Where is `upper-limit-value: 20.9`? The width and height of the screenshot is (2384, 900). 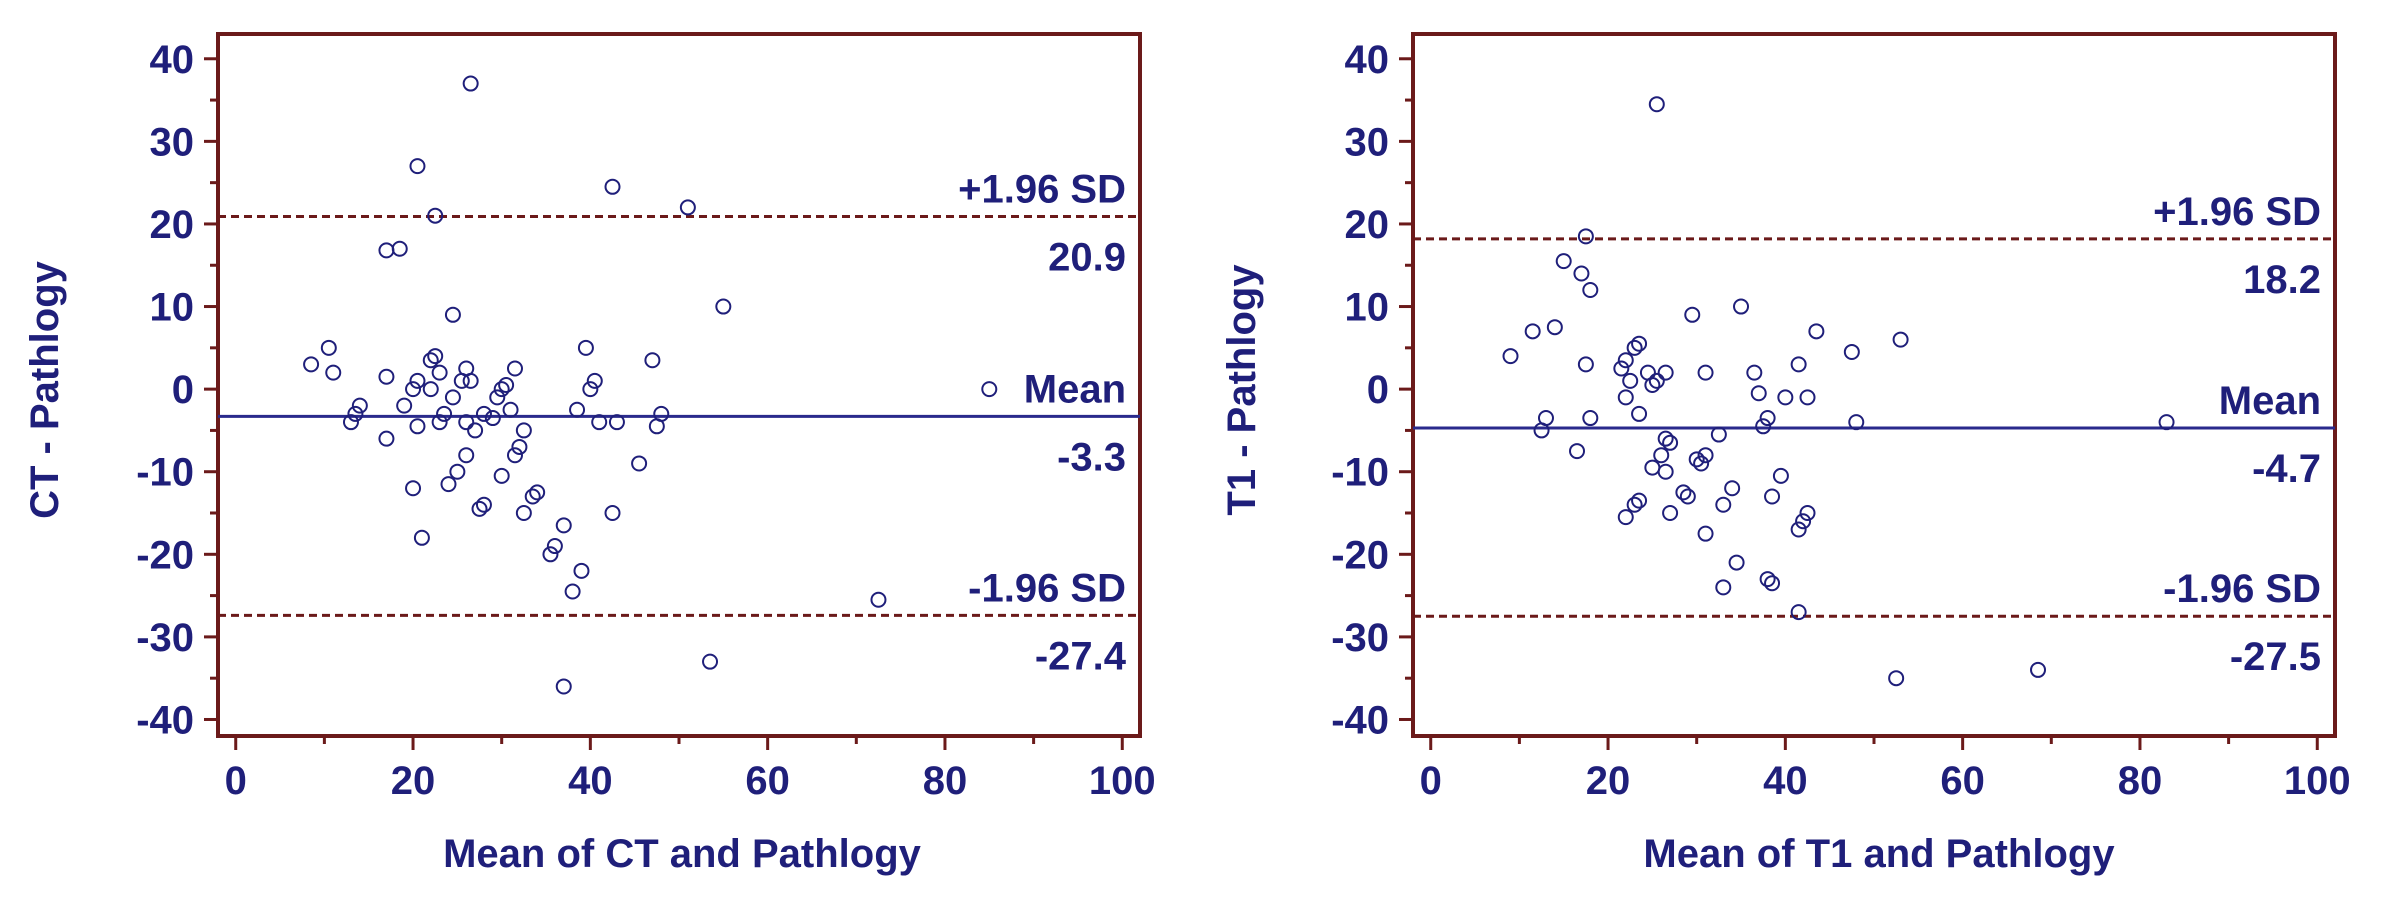
upper-limit-value: 20.9 is located at coordinates (1087, 258).